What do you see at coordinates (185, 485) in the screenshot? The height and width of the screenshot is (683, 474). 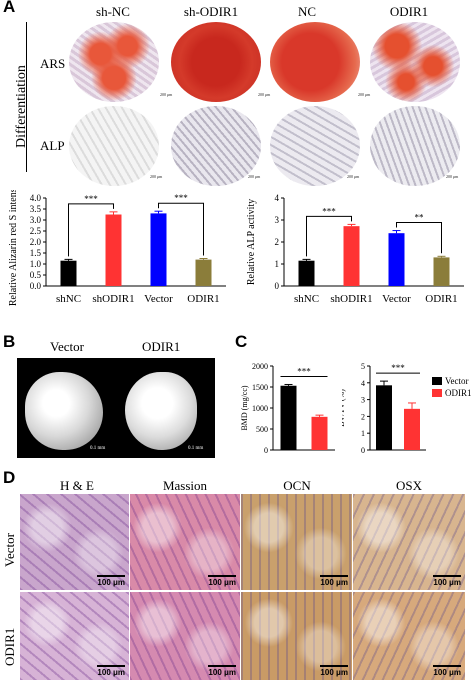 I see `d-col-massion: Massion` at bounding box center [185, 485].